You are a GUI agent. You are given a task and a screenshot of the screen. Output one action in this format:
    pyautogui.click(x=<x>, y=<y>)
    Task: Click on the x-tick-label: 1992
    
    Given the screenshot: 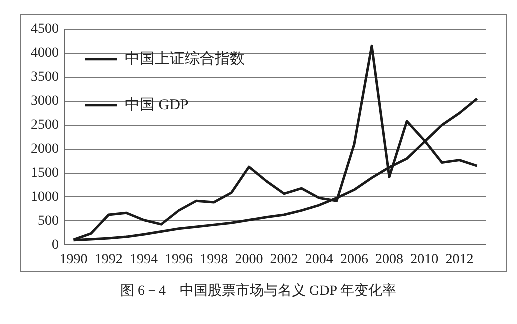 What is the action you would take?
    pyautogui.click(x=108, y=260)
    